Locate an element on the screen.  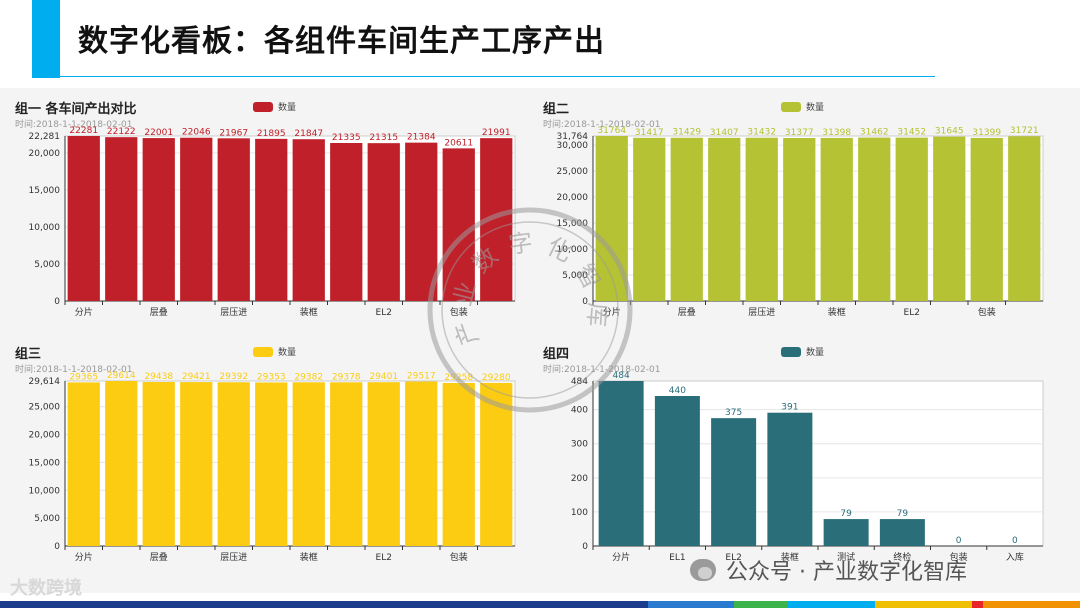
data-label: 29382 is located at coordinates (308, 377).